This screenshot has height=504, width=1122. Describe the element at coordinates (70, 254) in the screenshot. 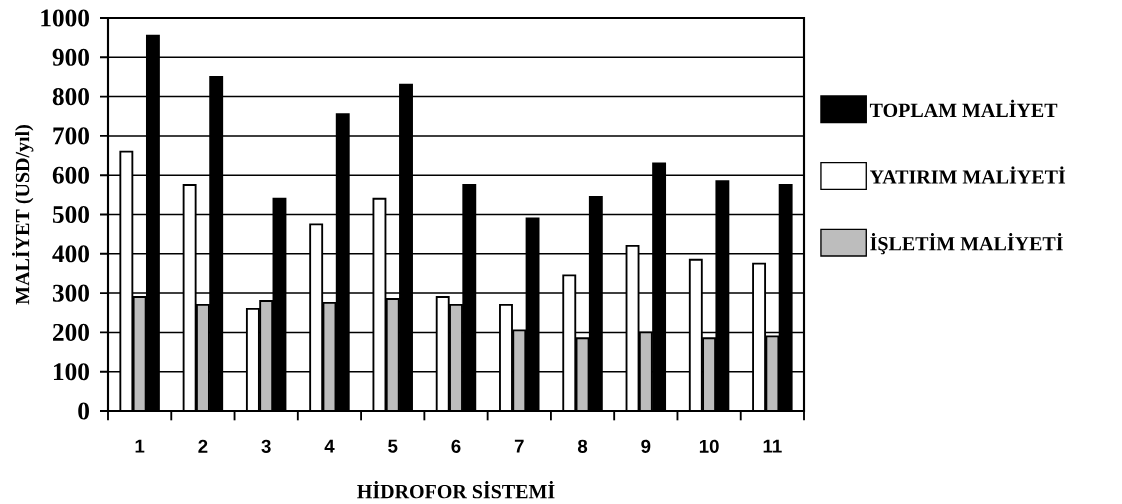

I see `y-tick-label: 400` at that location.